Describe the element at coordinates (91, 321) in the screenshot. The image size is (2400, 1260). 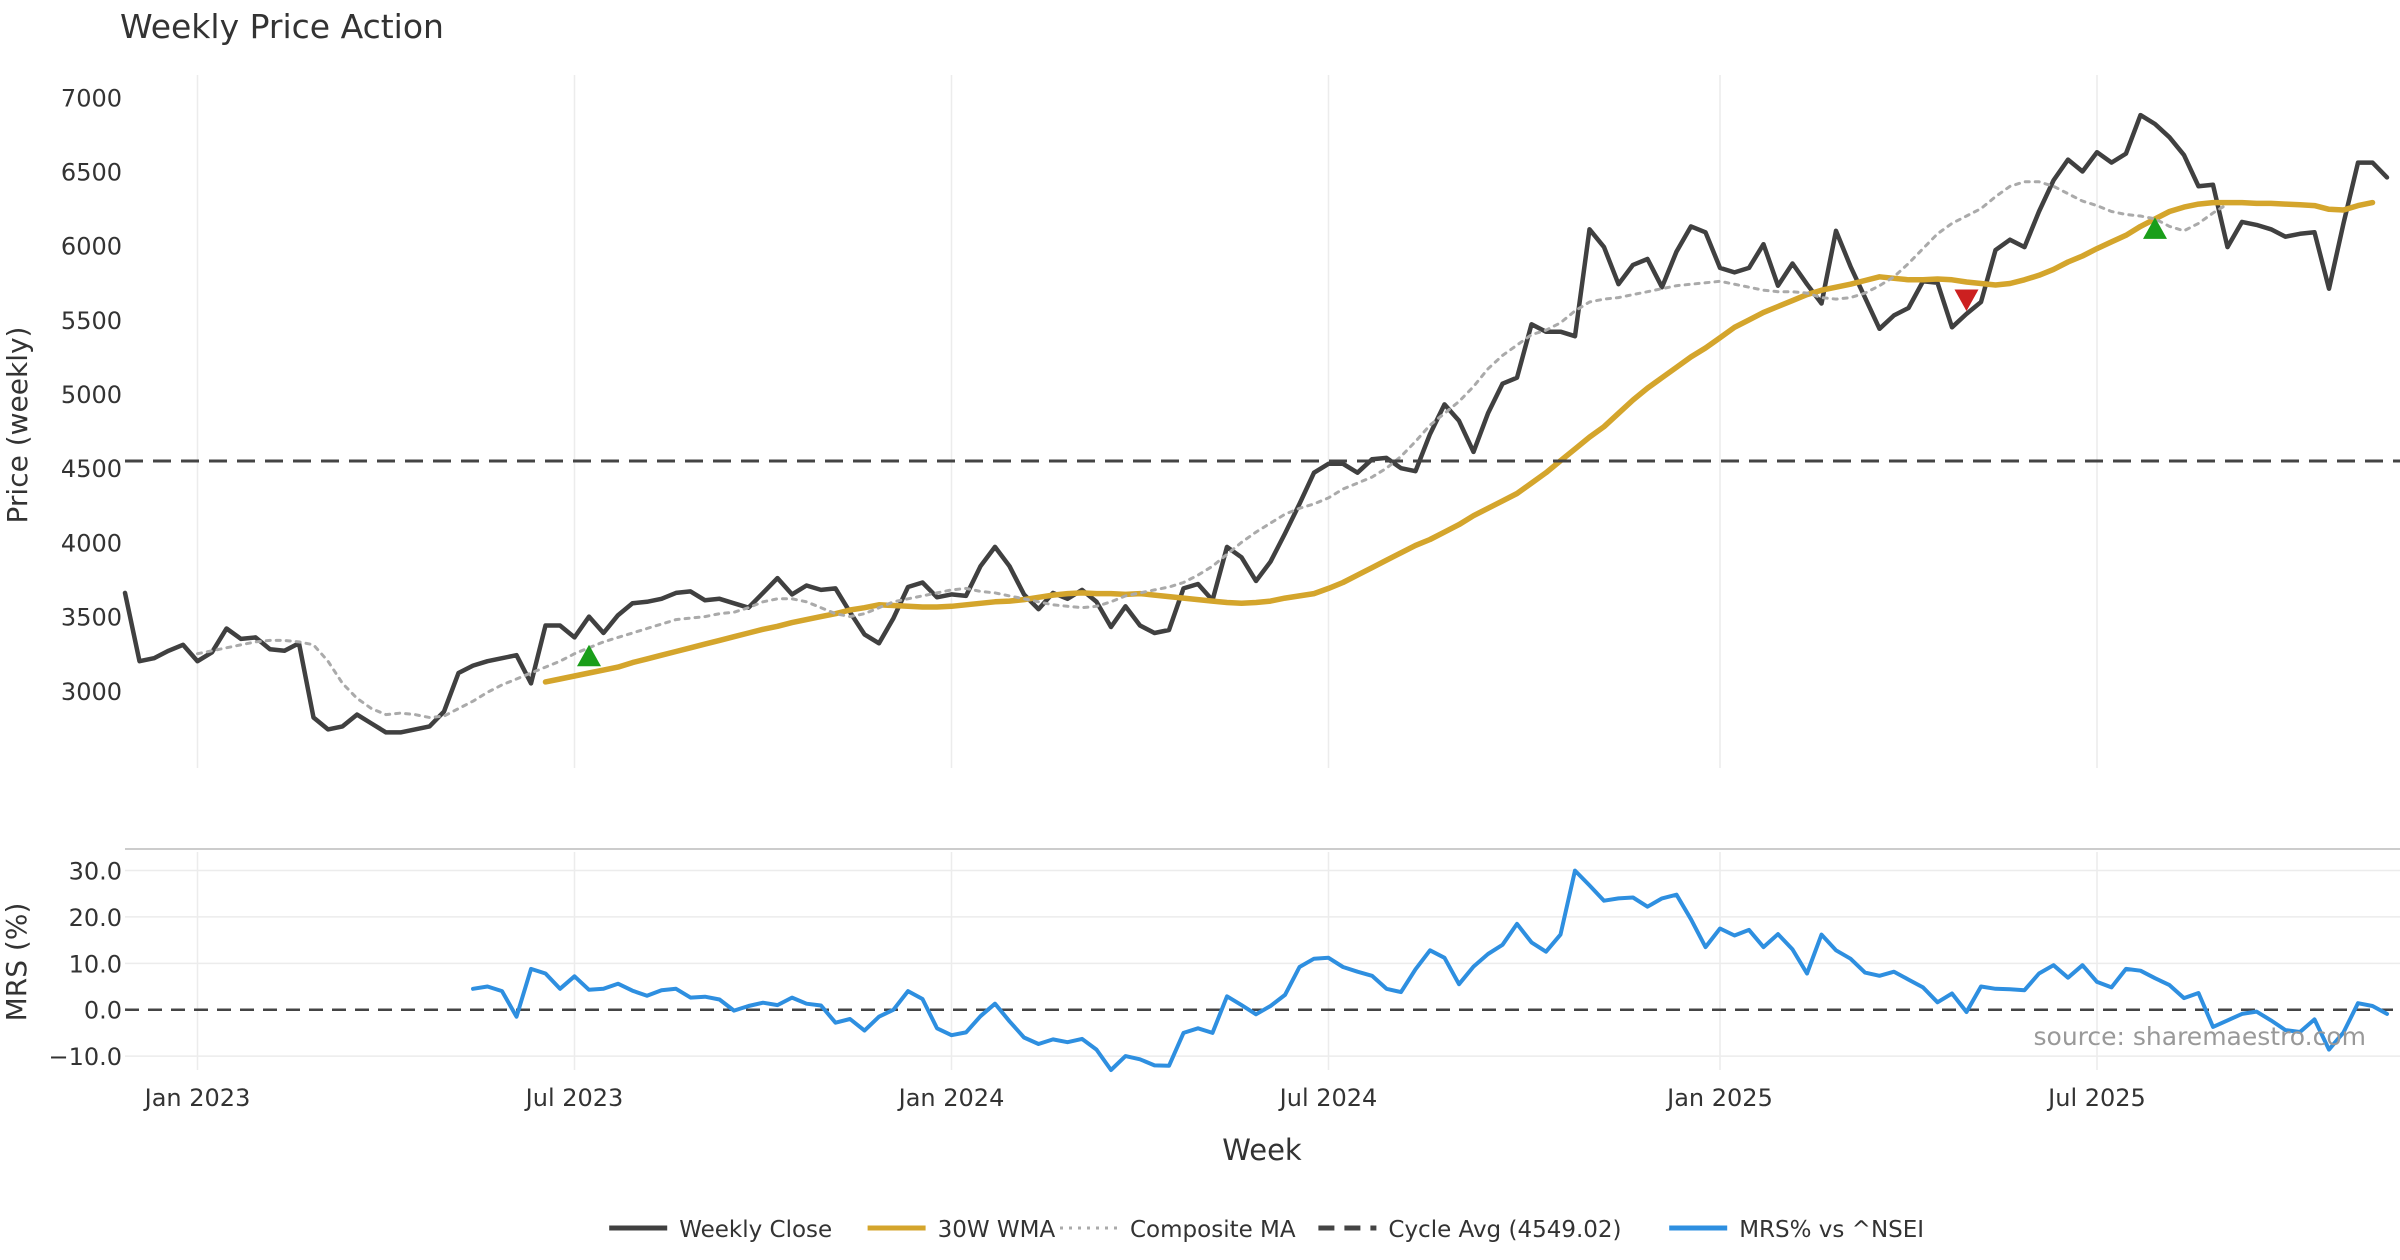
I see `price-y-tick-label: 5500` at that location.